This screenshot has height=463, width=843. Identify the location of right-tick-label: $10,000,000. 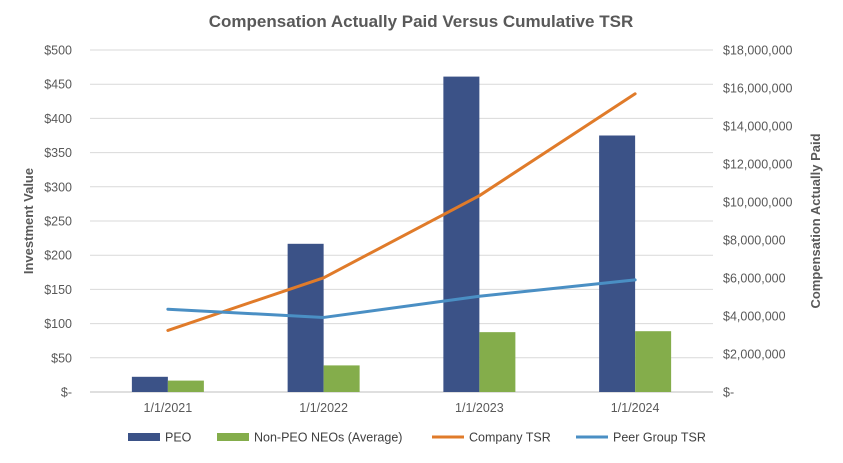
(758, 203).